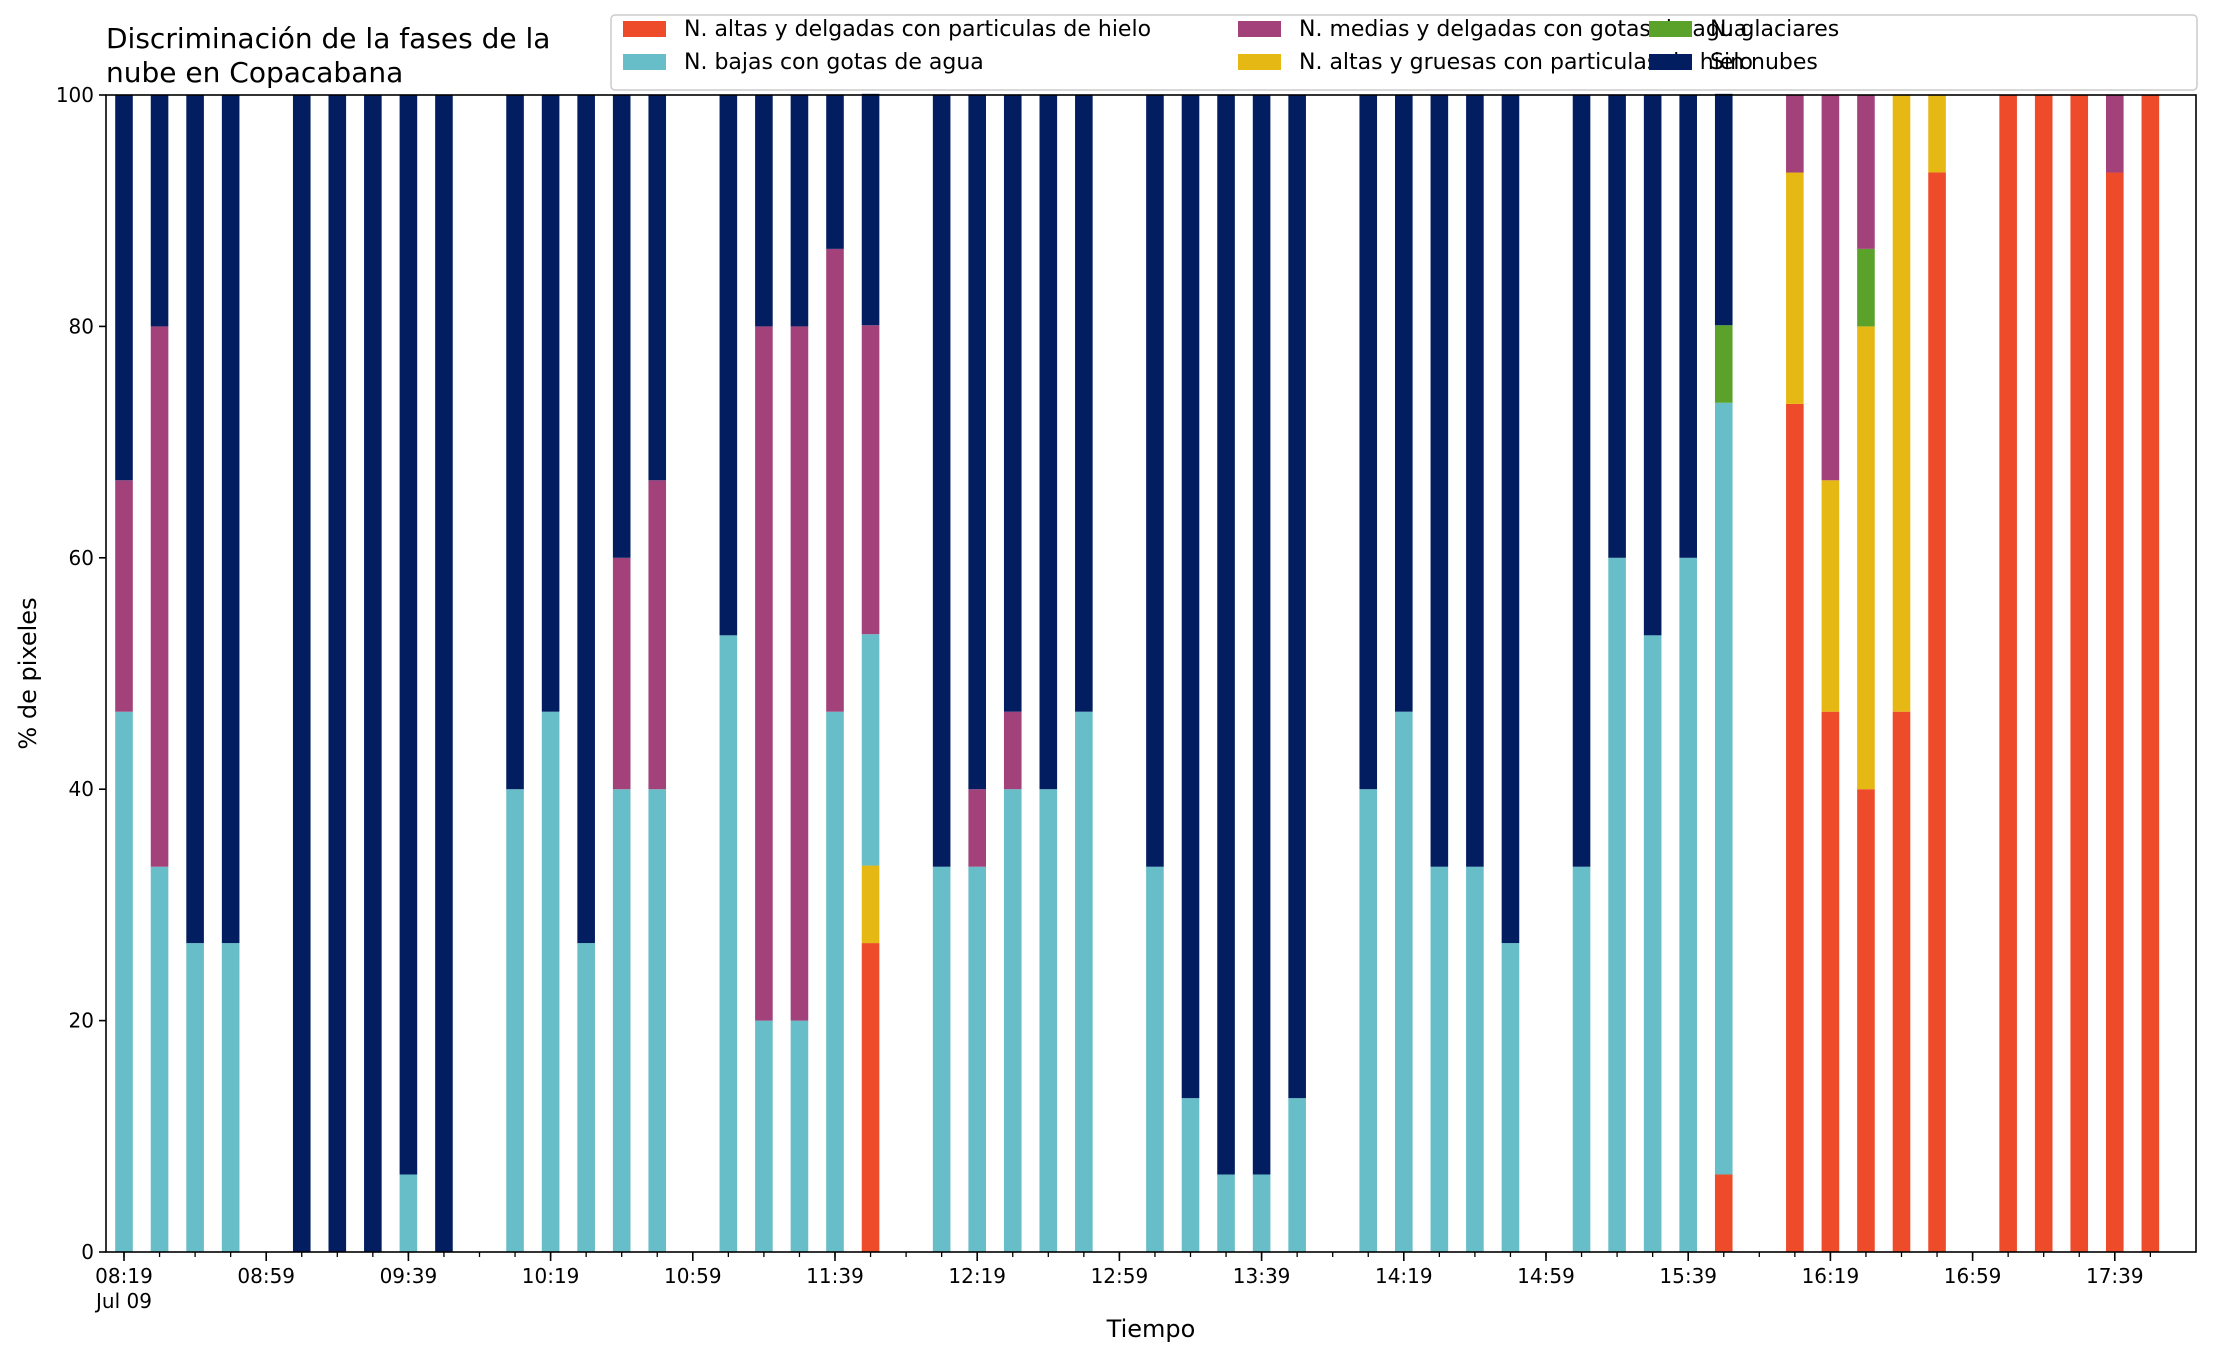 Image resolution: width=2216 pixels, height=1355 pixels. What do you see at coordinates (1439, 1059) in the screenshot?
I see `bar-segment-14:29-2` at bounding box center [1439, 1059].